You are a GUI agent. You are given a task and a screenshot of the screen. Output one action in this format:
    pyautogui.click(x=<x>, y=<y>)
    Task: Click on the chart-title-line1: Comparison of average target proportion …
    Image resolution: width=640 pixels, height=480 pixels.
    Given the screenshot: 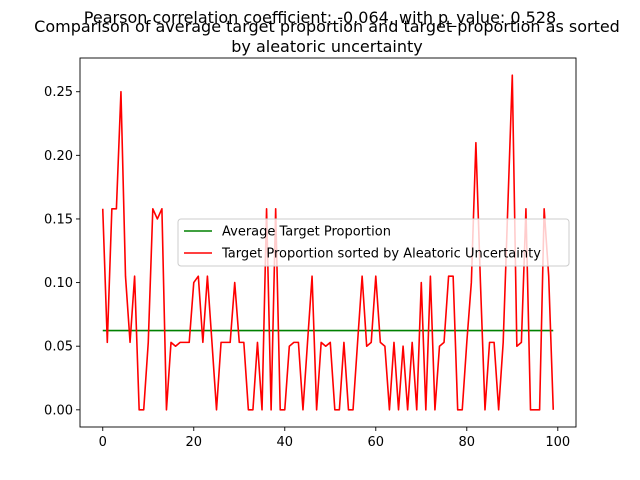 What is the action you would take?
    pyautogui.click(x=327, y=26)
    